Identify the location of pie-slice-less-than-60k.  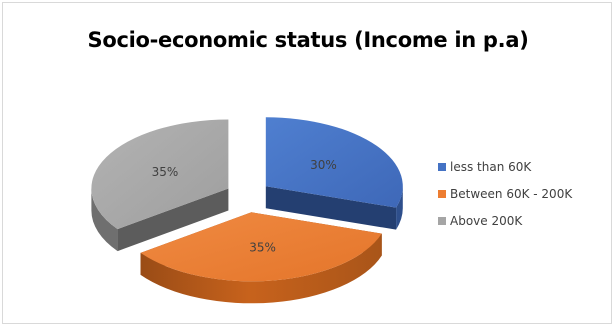
(334, 173).